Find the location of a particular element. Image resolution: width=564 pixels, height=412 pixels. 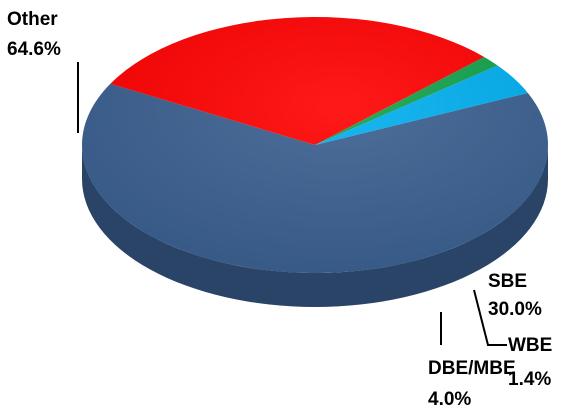

slice-value-label-wbe: 1.4% is located at coordinates (529, 379).